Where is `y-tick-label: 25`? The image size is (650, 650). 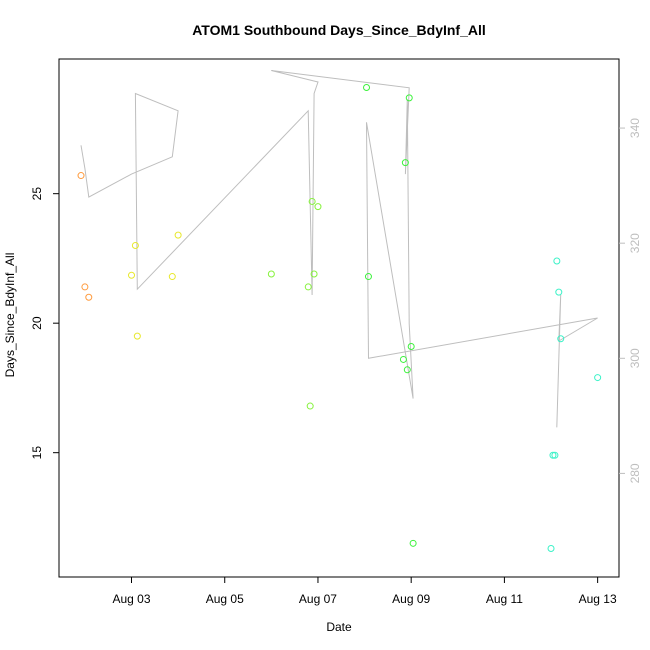
y-tick-label: 25 is located at coordinates (37, 194).